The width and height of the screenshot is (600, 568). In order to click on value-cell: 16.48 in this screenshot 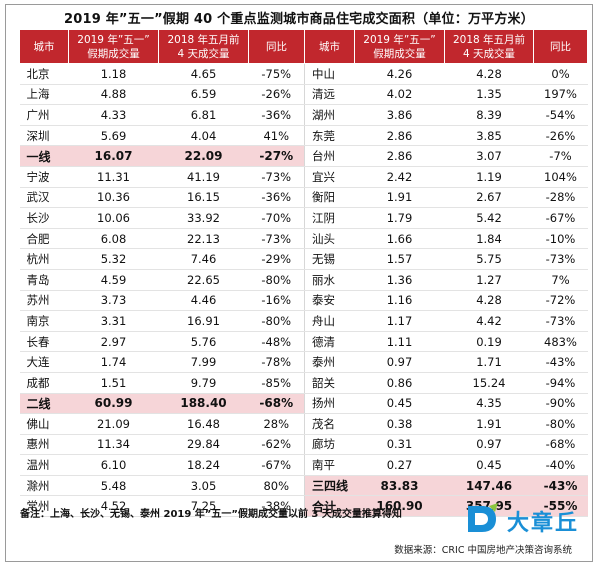, I will do `click(203, 424)`.